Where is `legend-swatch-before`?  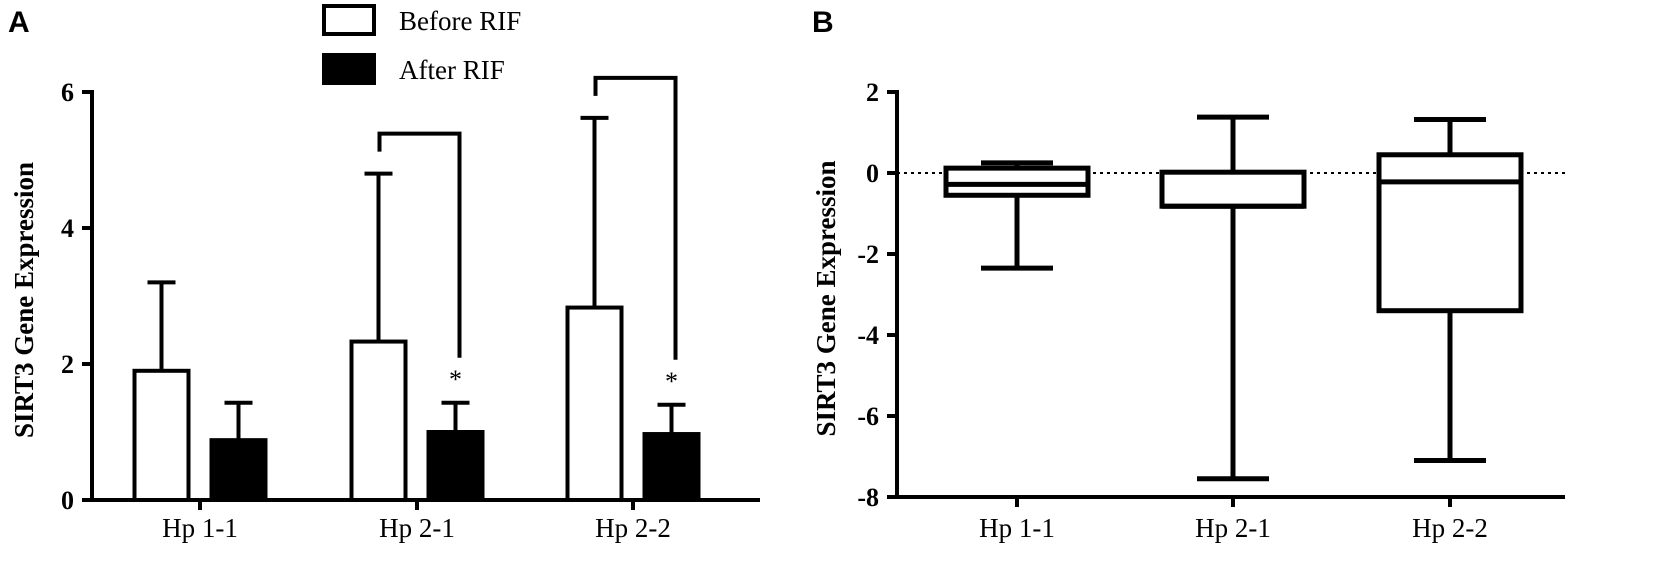
legend-swatch-before is located at coordinates (349, 20).